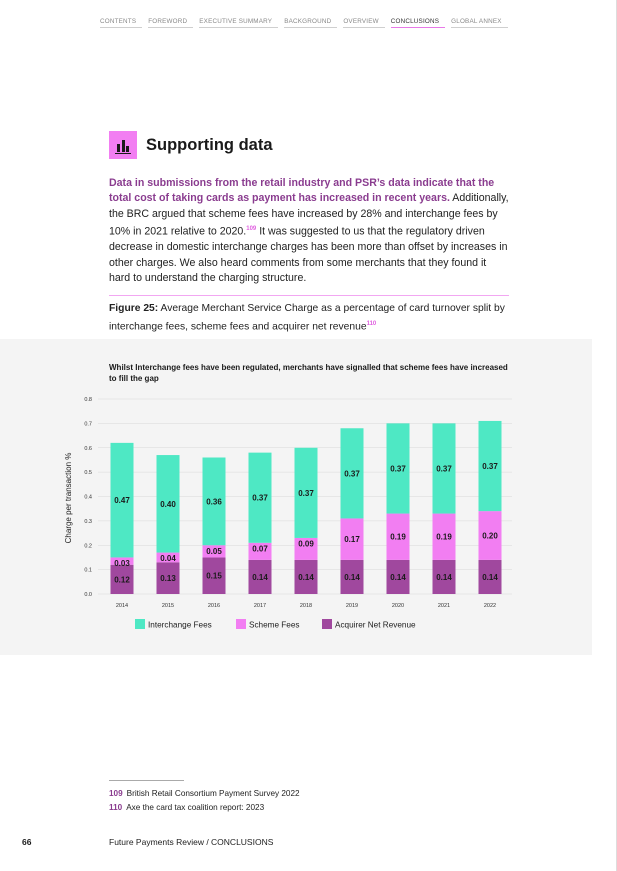 The width and height of the screenshot is (617, 871). I want to click on data-label: 0.20, so click(490, 536).